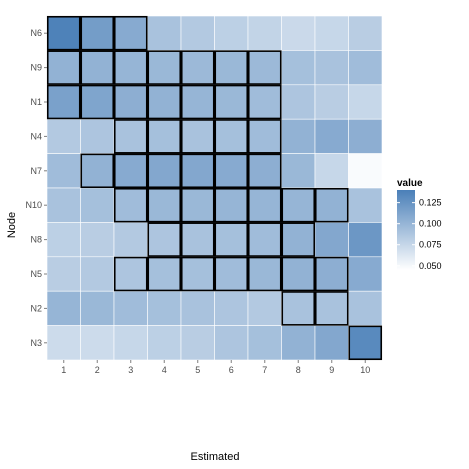 This screenshot has height=469, width=469. Describe the element at coordinates (36, 274) in the screenshot. I see `y-tick-label: N5` at that location.